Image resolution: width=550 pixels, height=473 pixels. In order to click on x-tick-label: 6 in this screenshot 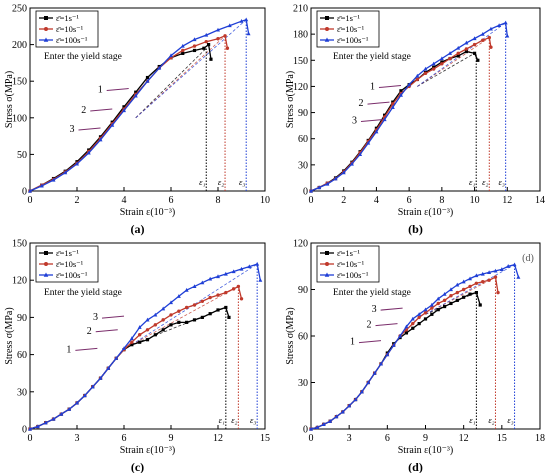, I will do `click(124, 438)`.